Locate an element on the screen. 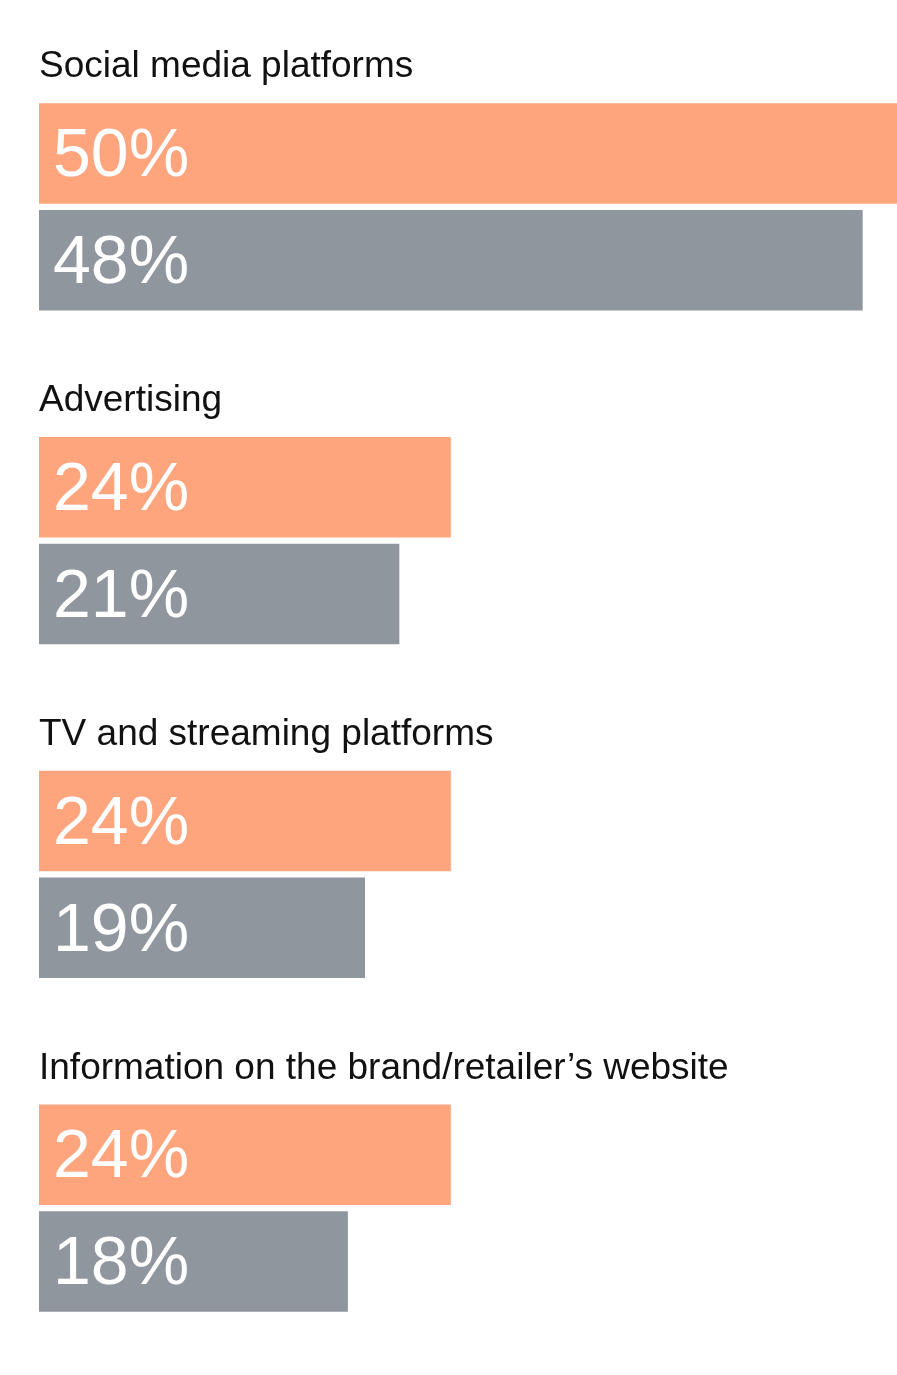 This screenshot has width=897, height=1375. data-label: 19% is located at coordinates (121, 926).